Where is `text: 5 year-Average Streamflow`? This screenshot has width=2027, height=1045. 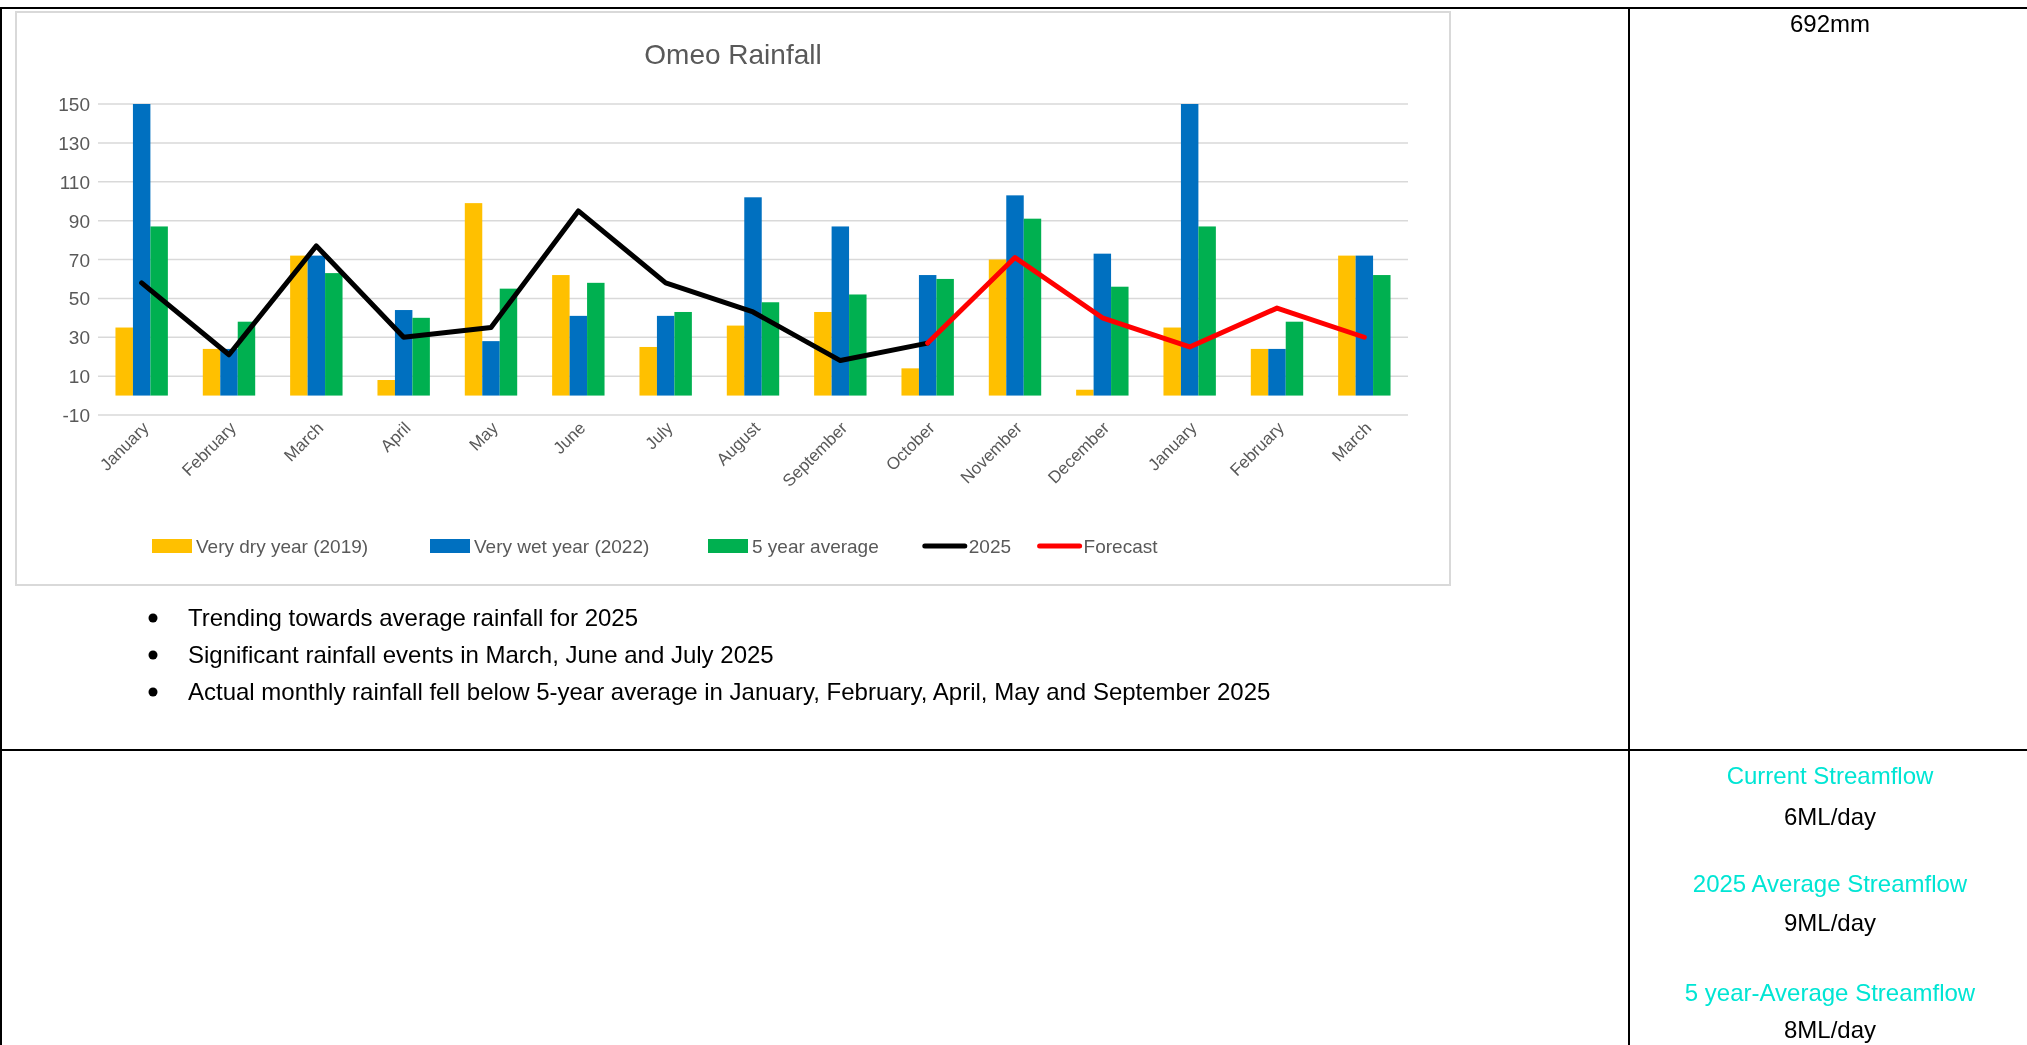
text: 5 year-Average Streamflow is located at coordinates (1830, 992).